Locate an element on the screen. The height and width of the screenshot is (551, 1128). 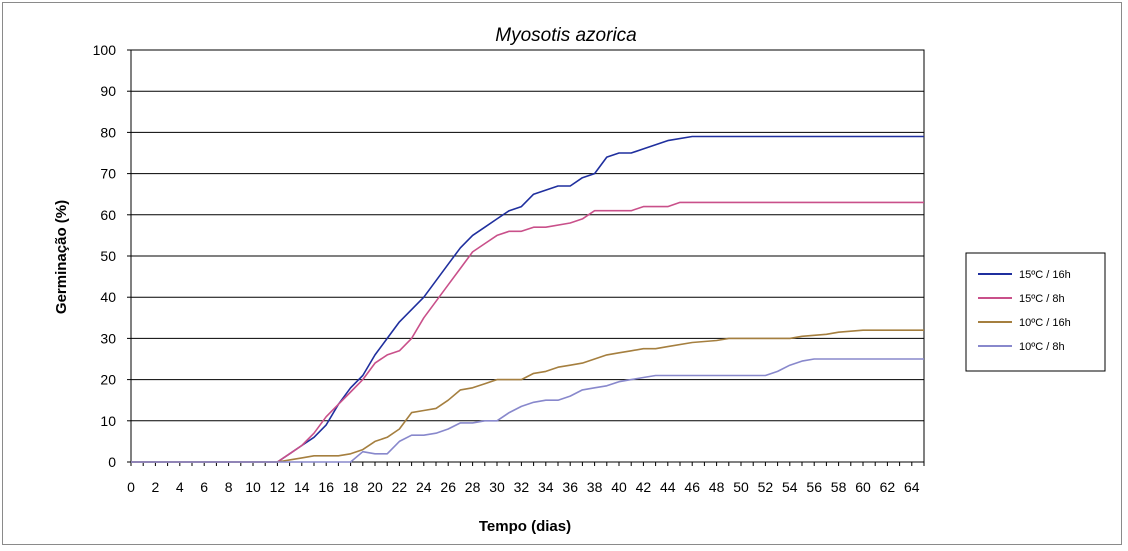
x-tick-label: 10 is located at coordinates (253, 487).